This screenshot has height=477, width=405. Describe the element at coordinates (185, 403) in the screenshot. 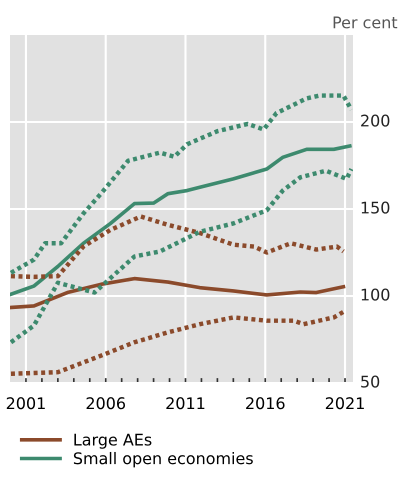

I see `x-tick-label: 2011` at that location.